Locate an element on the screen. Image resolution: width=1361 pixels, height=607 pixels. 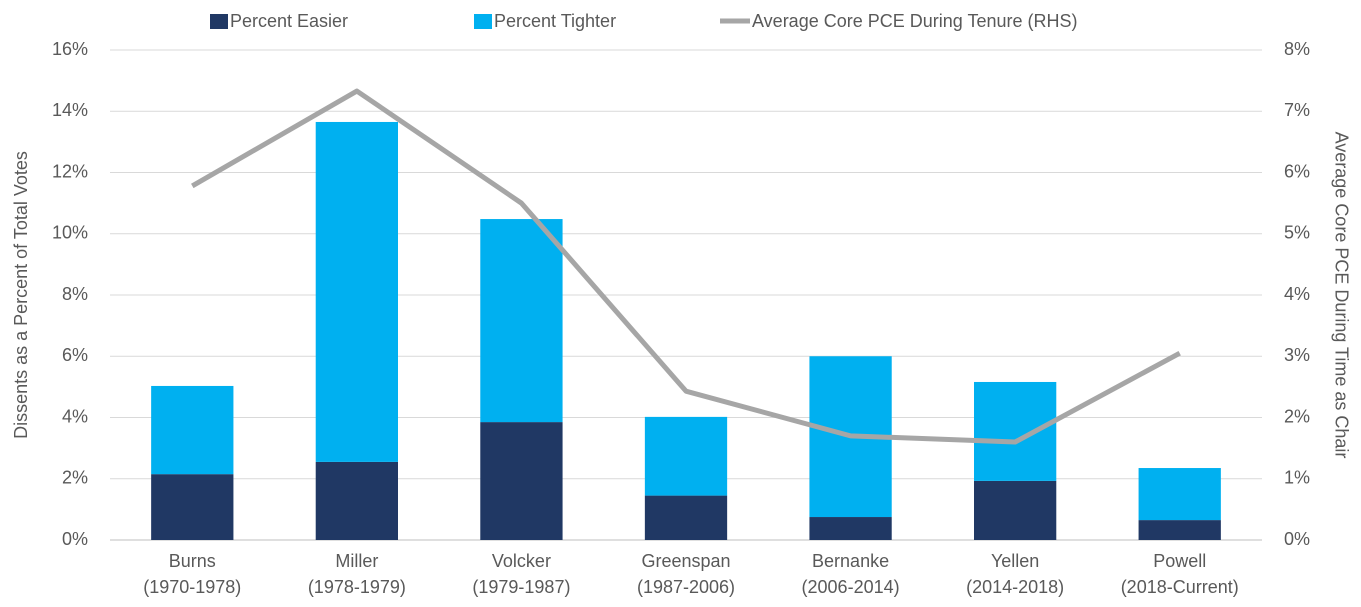
legend-label: Percent Tighter is located at coordinates (555, 21).